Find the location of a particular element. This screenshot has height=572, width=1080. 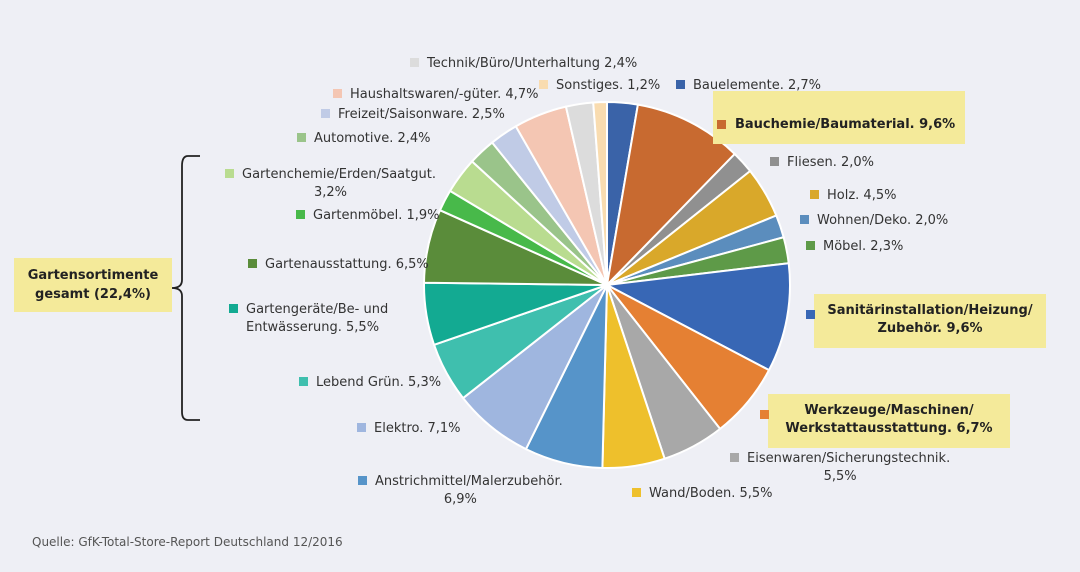

slice-label: Elektro. 7,1% is located at coordinates (409, 429).